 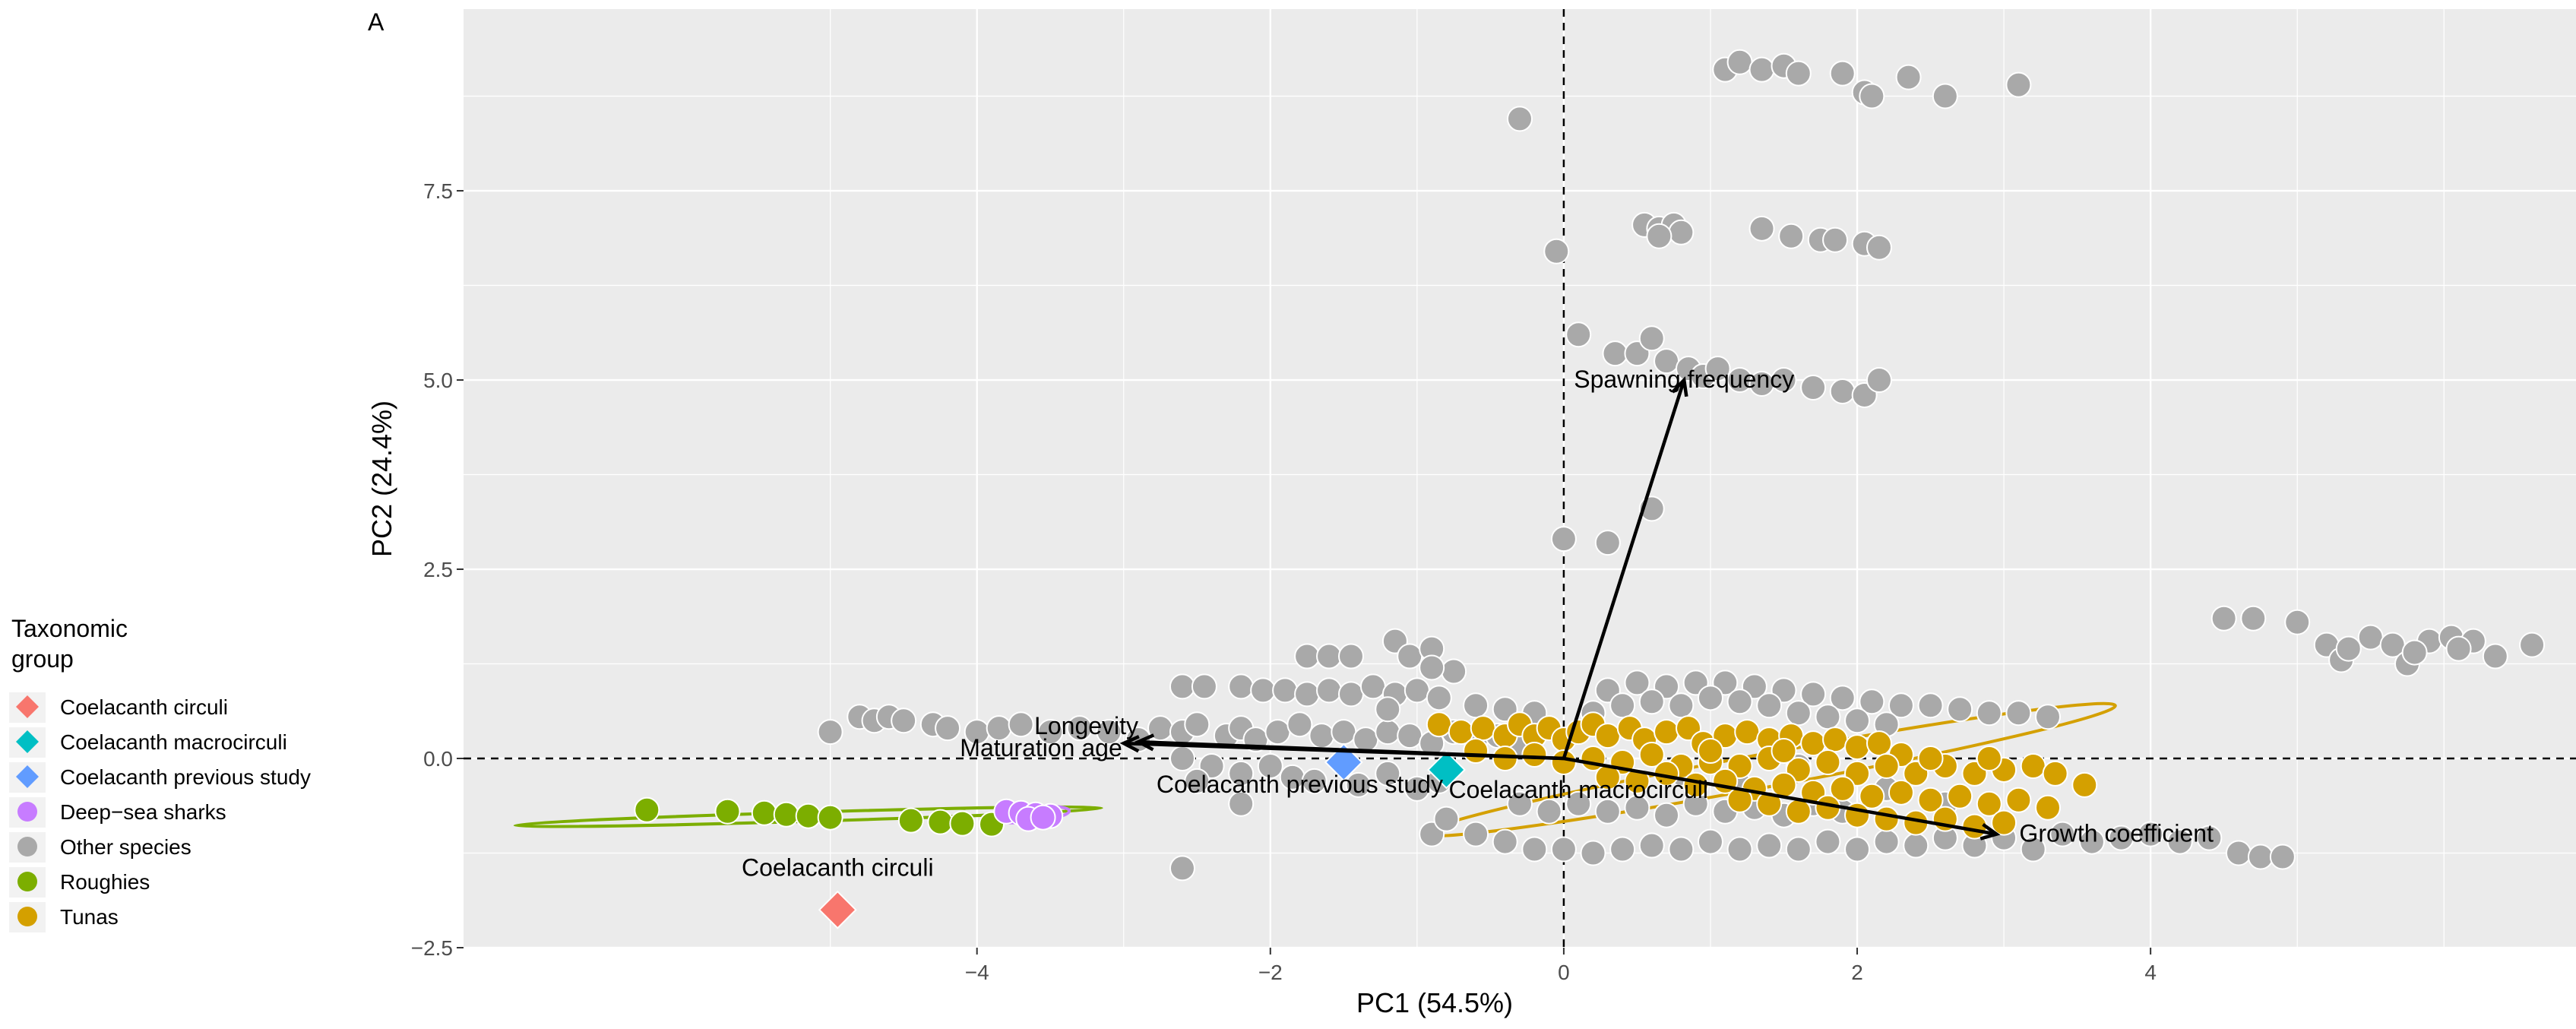 I want to click on legend-label-other-species: Other species, so click(x=125, y=847).